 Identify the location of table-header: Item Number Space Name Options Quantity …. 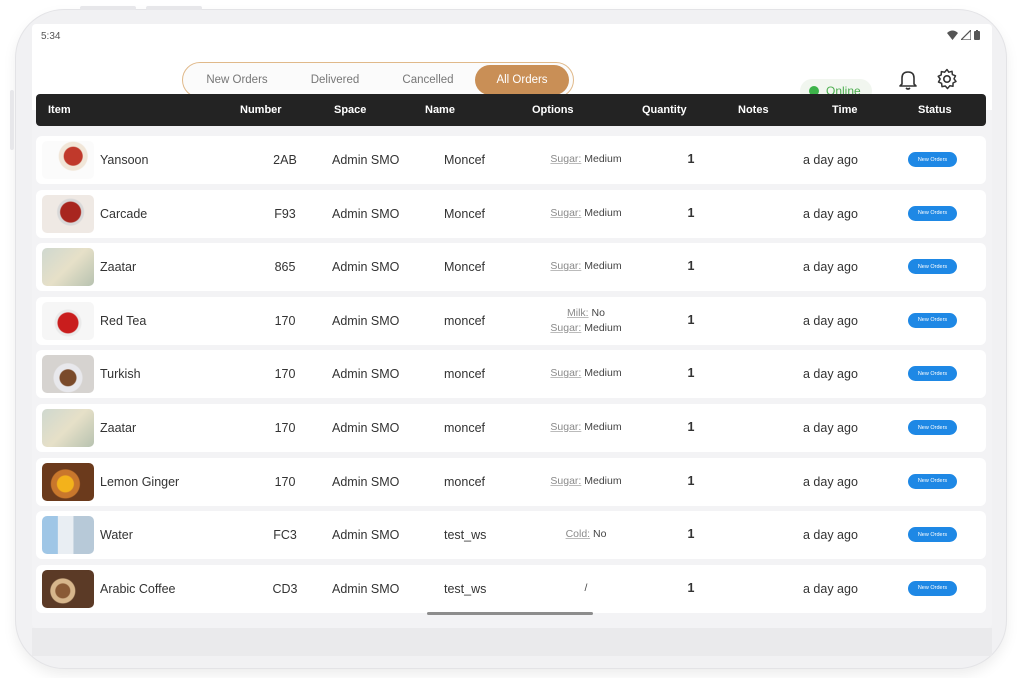
(511, 110).